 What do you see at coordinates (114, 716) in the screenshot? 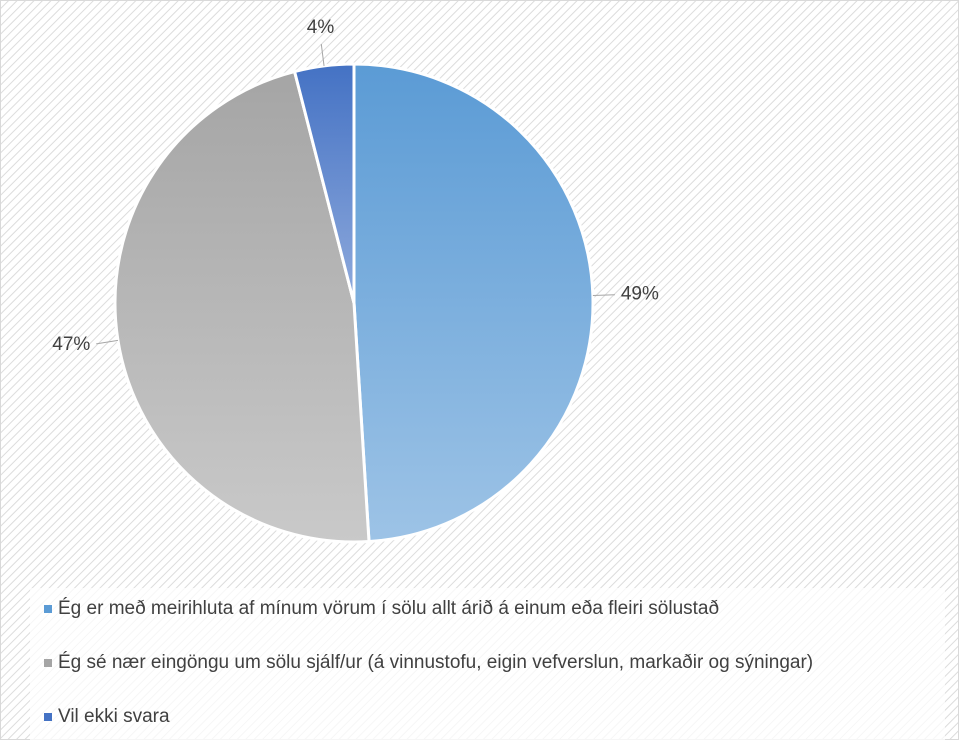
I see `legend-label: Vil ekki svara` at bounding box center [114, 716].